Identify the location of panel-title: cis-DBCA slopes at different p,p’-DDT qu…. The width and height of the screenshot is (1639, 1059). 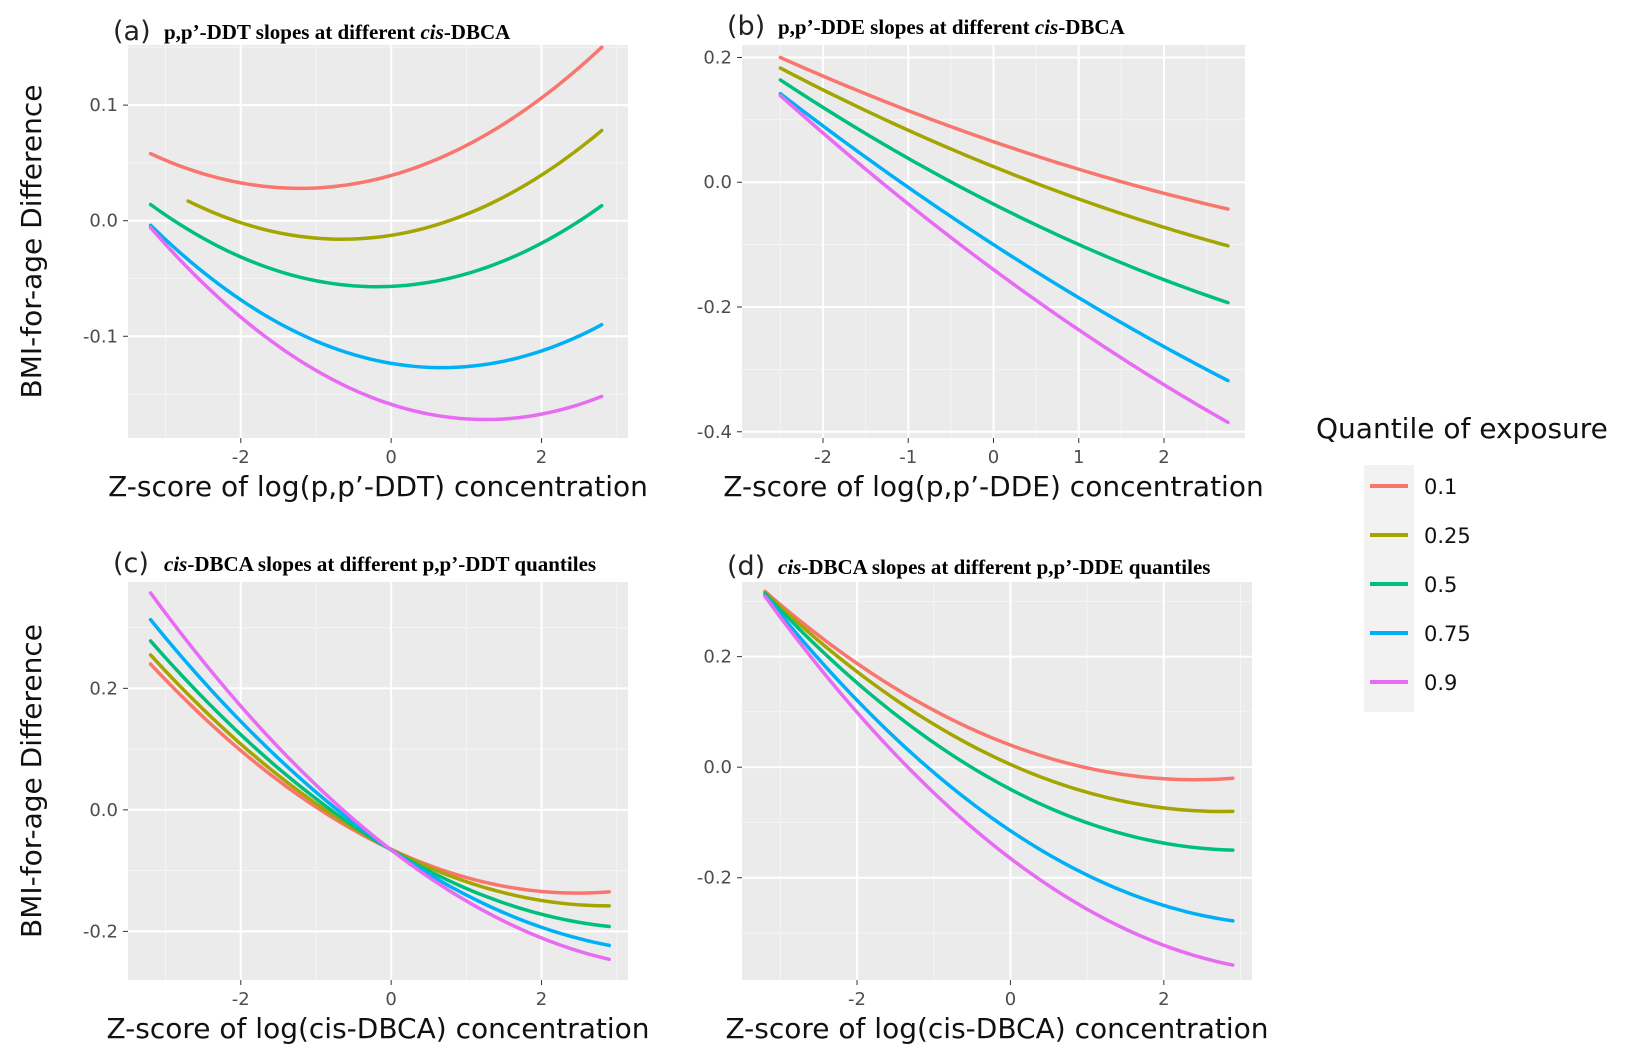
(380, 564).